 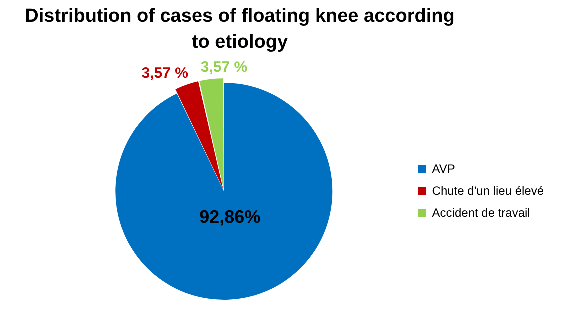 I want to click on data-label: 92,86%, so click(x=230, y=216).